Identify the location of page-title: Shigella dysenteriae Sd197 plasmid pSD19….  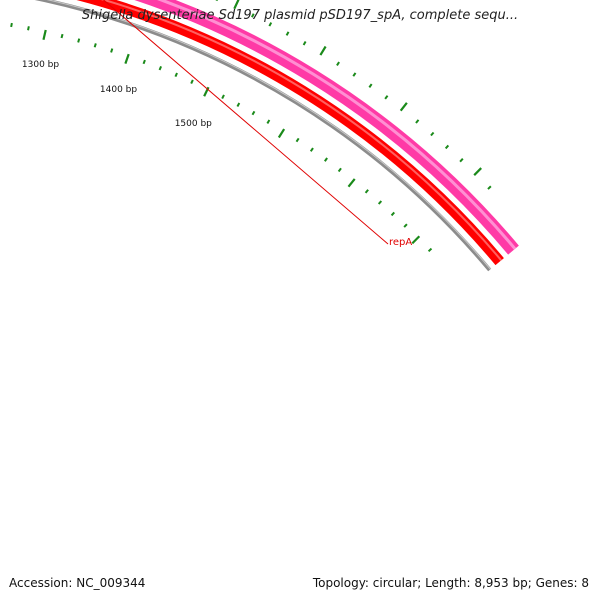
(300, 15).